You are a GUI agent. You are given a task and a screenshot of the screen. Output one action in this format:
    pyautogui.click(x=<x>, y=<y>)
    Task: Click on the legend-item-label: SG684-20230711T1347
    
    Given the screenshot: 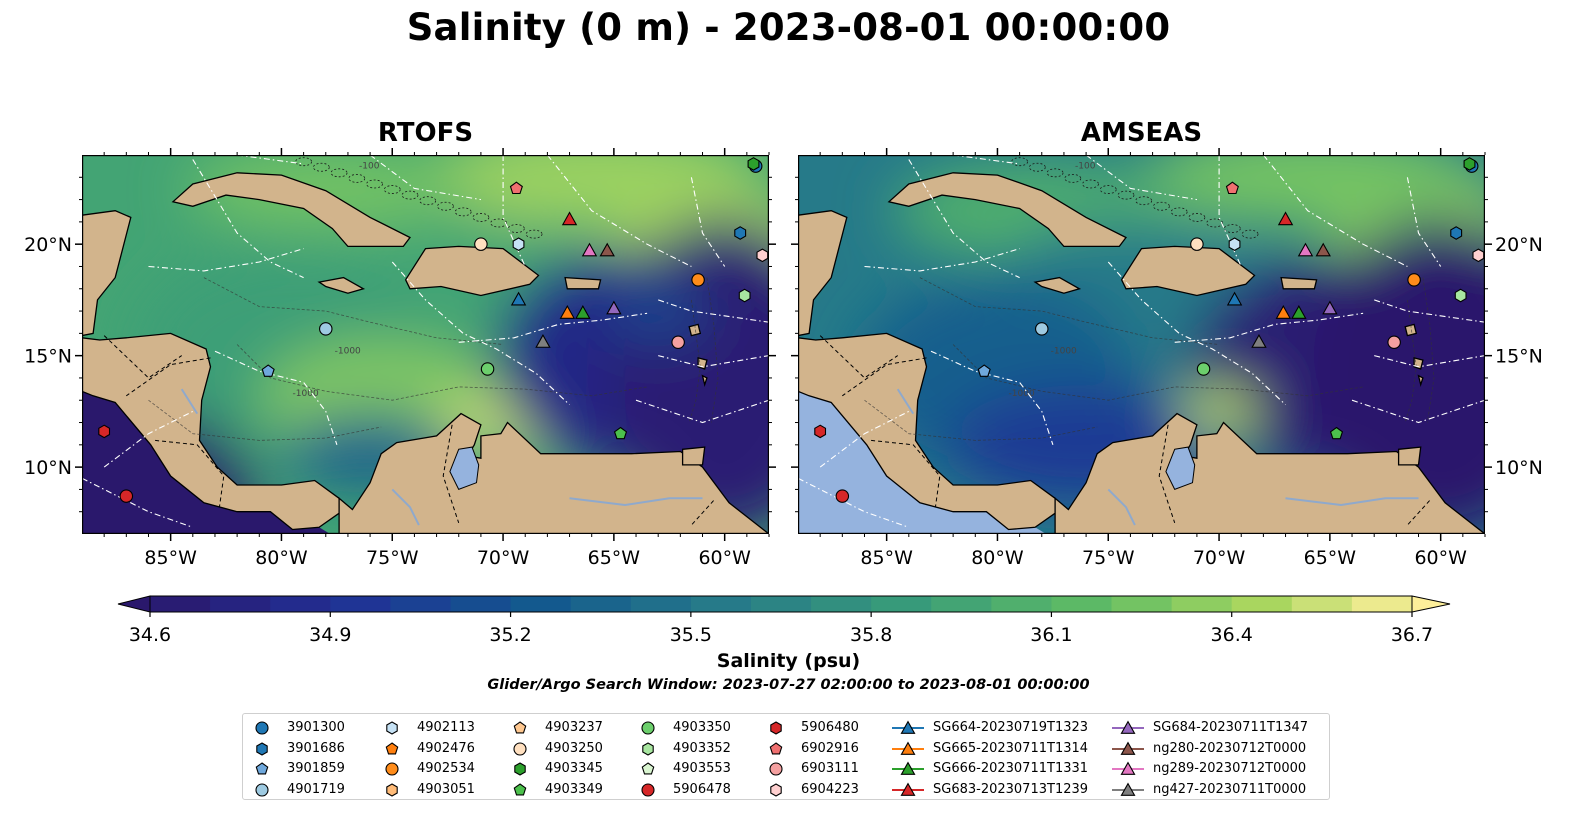 What is the action you would take?
    pyautogui.click(x=1231, y=727)
    